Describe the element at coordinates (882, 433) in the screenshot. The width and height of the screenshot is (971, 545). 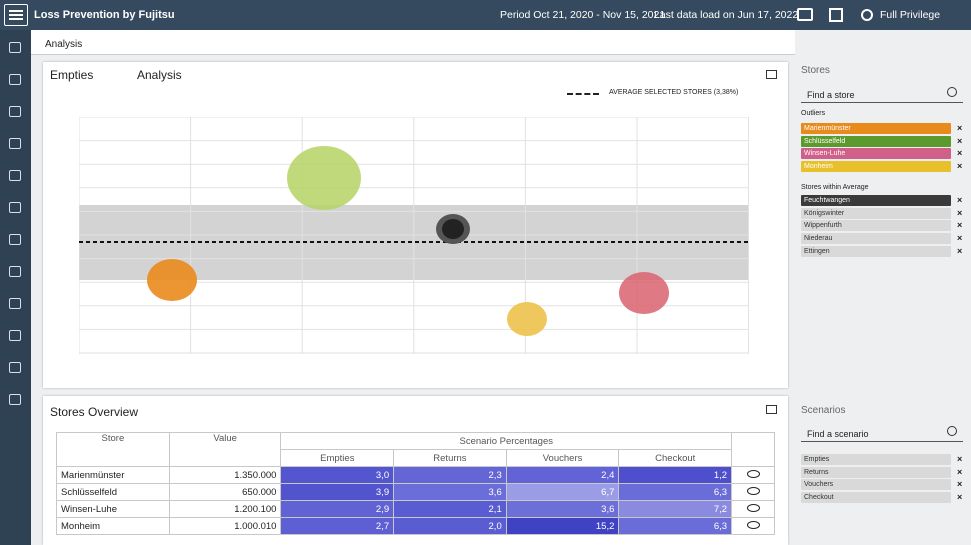
I see `scenario-search: Find a scenario` at that location.